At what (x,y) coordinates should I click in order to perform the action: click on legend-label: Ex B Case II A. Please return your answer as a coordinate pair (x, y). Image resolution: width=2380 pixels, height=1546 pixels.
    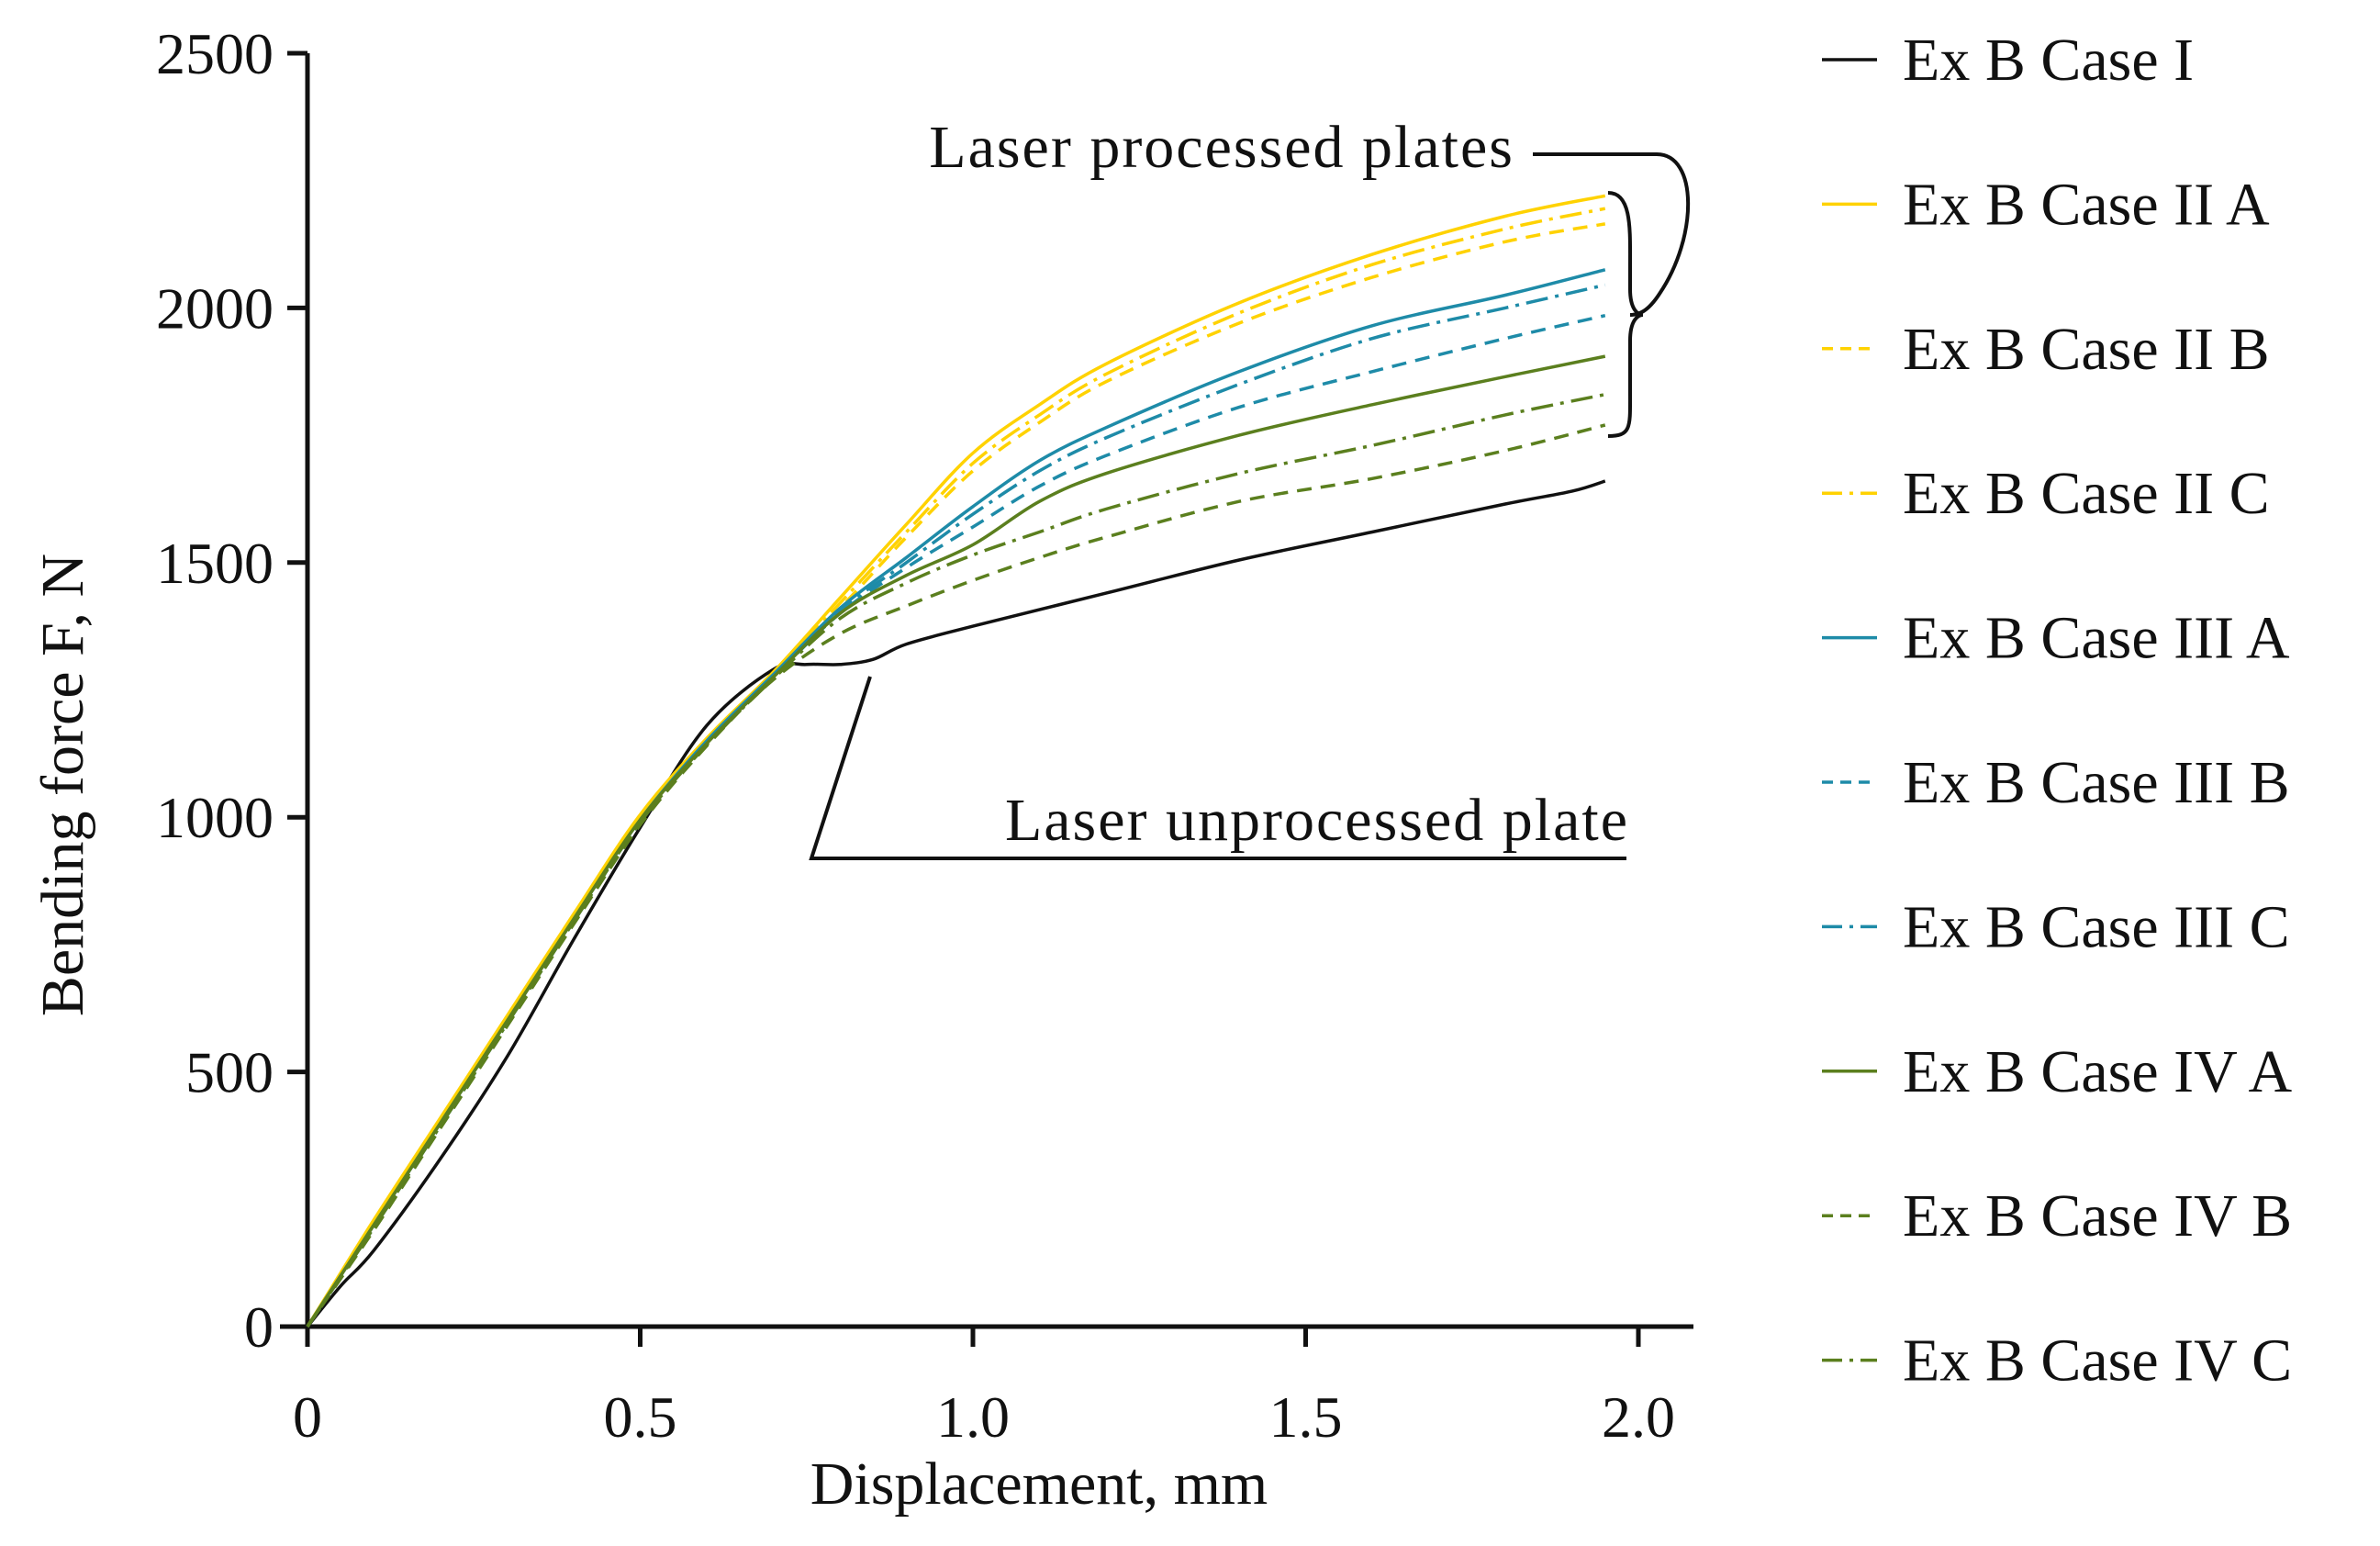
    Looking at the image, I should click on (2086, 204).